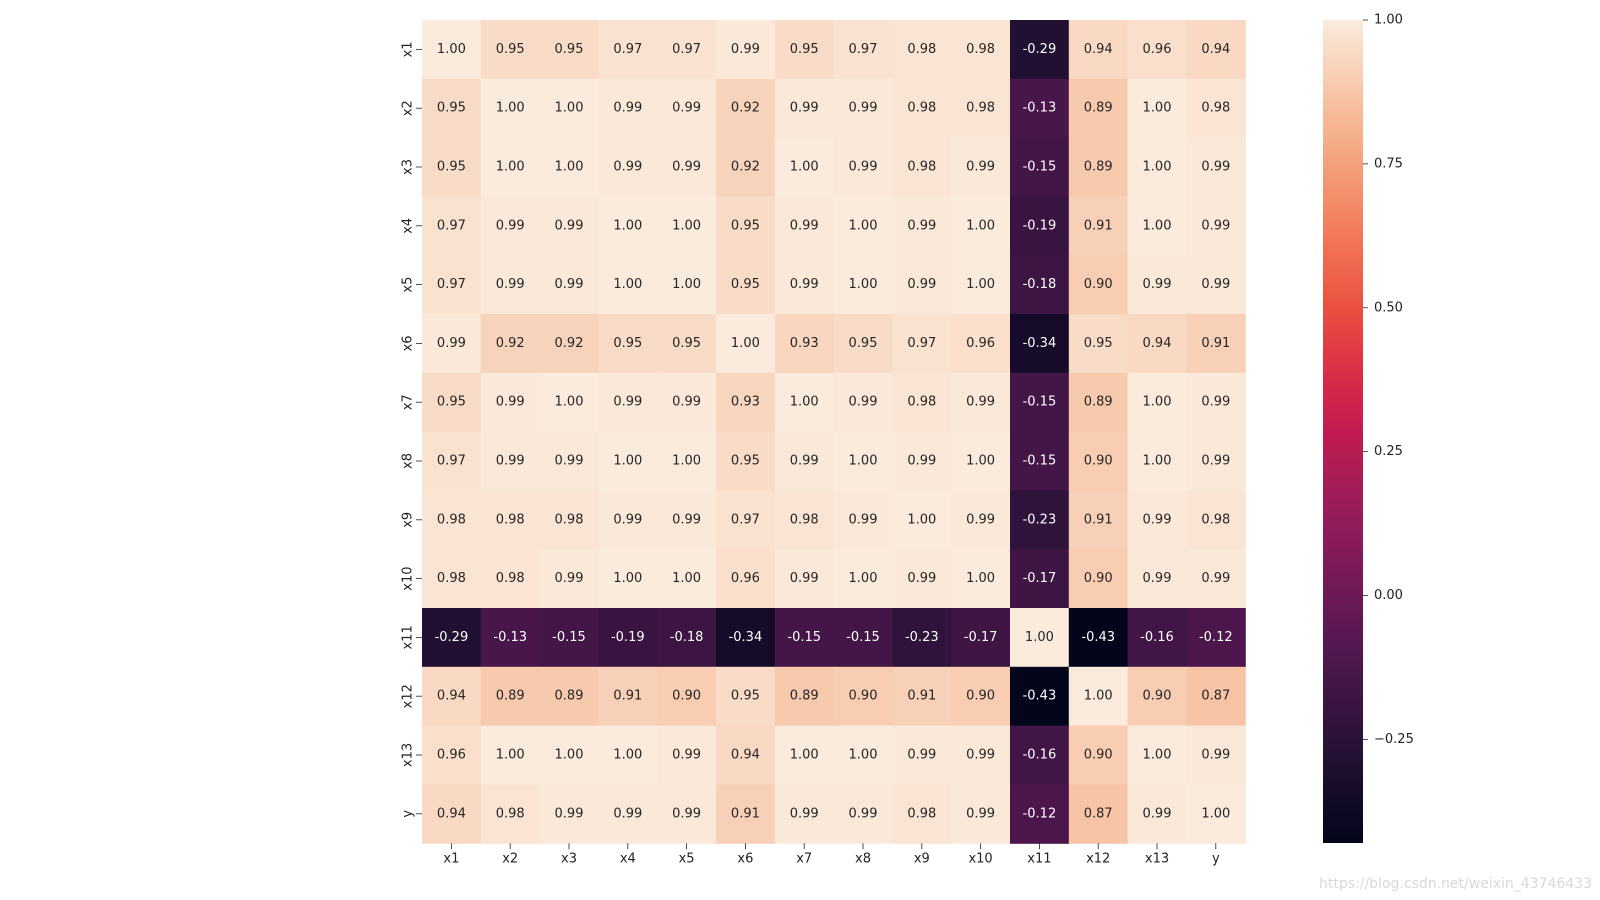  What do you see at coordinates (1216, 859) in the screenshot?
I see `x-tick-label: y` at bounding box center [1216, 859].